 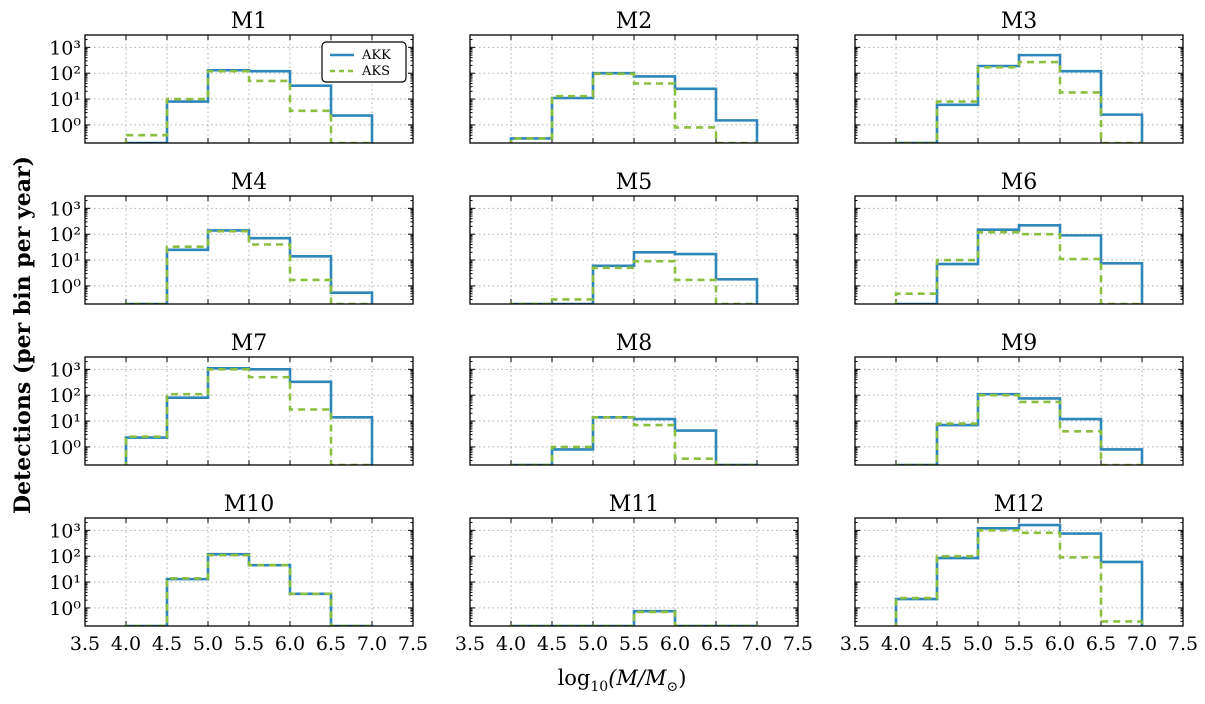 What do you see at coordinates (249, 343) in the screenshot?
I see `panel-title: M7` at bounding box center [249, 343].